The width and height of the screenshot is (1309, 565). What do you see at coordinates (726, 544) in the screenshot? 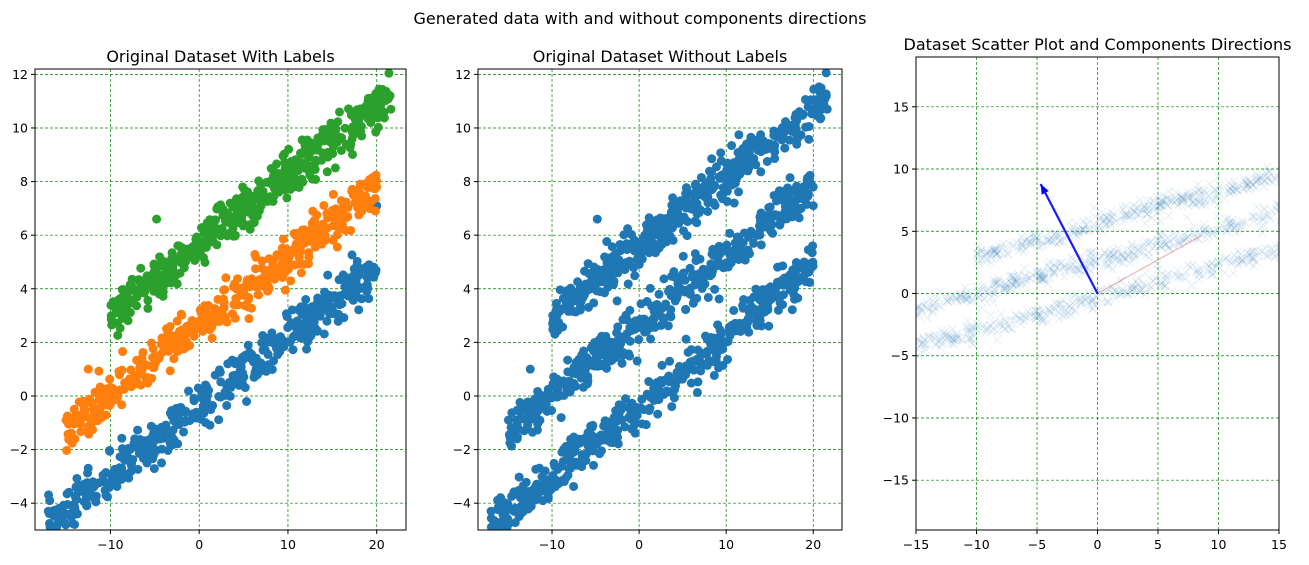
I see `x-tick-label: 10` at bounding box center [726, 544].